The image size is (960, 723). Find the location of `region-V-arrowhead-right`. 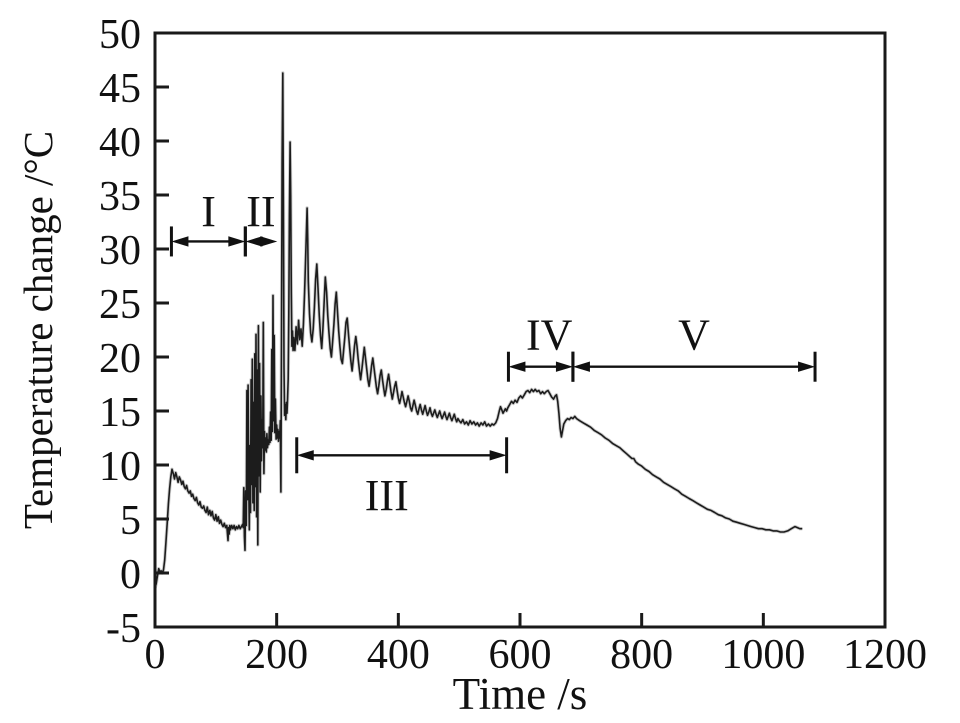

region-V-arrowhead-right is located at coordinates (807, 366).